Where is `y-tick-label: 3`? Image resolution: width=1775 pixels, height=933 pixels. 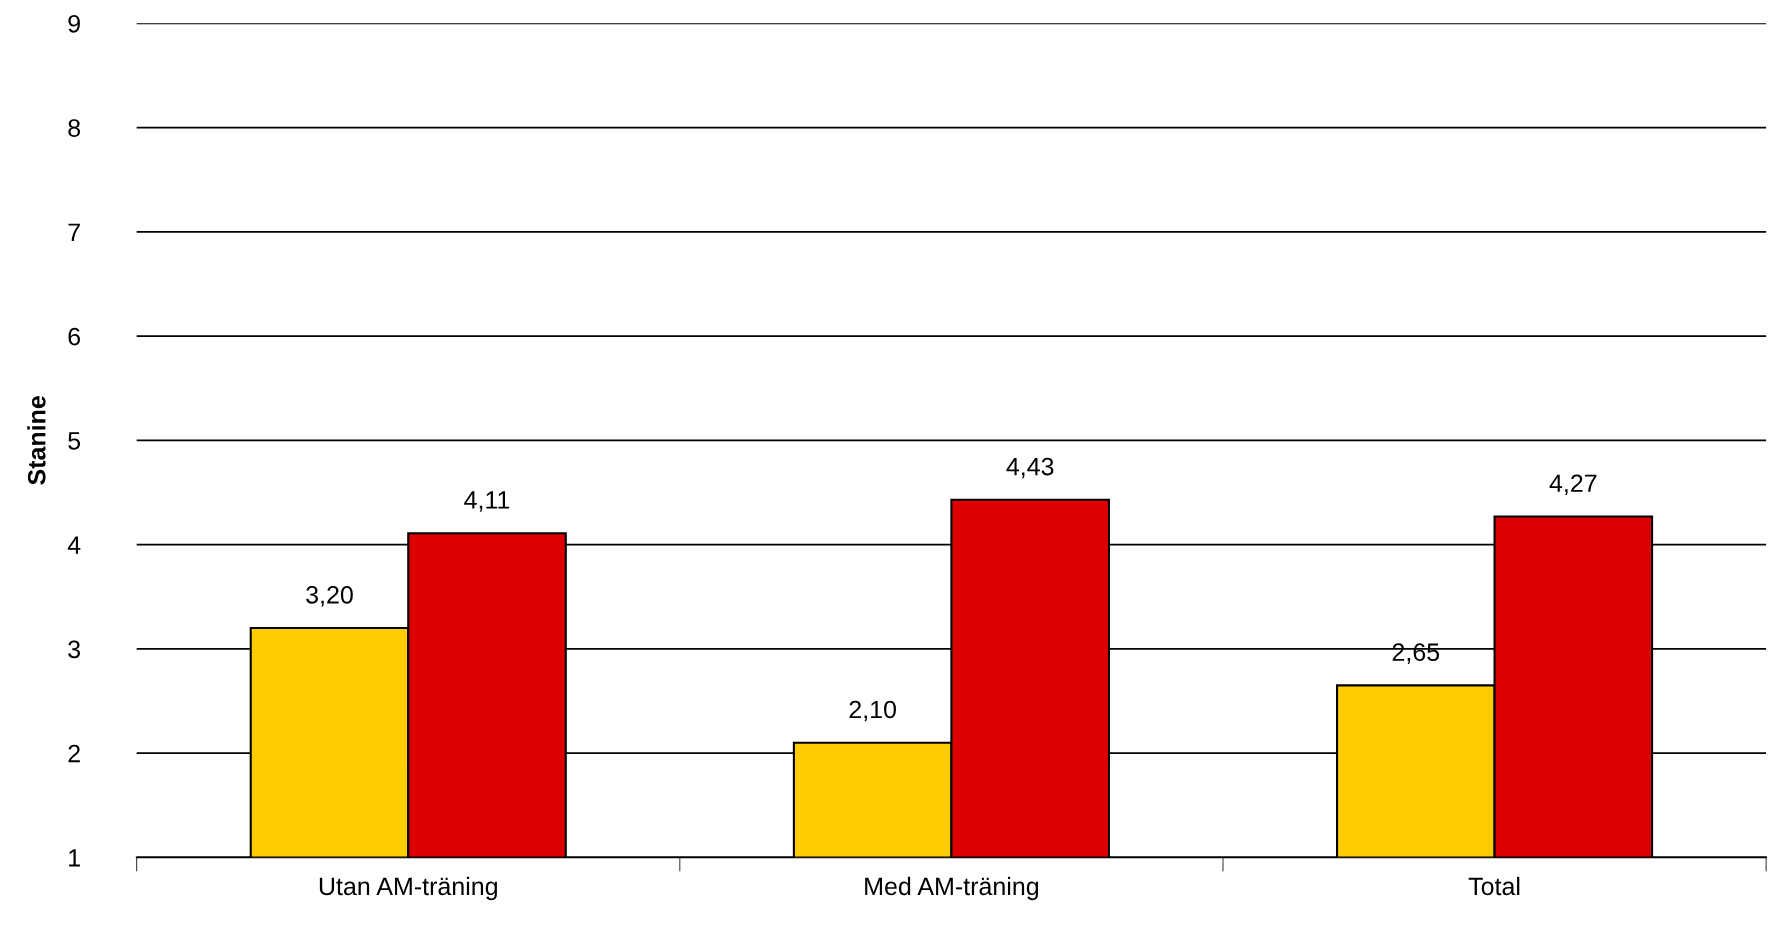 y-tick-label: 3 is located at coordinates (74, 649).